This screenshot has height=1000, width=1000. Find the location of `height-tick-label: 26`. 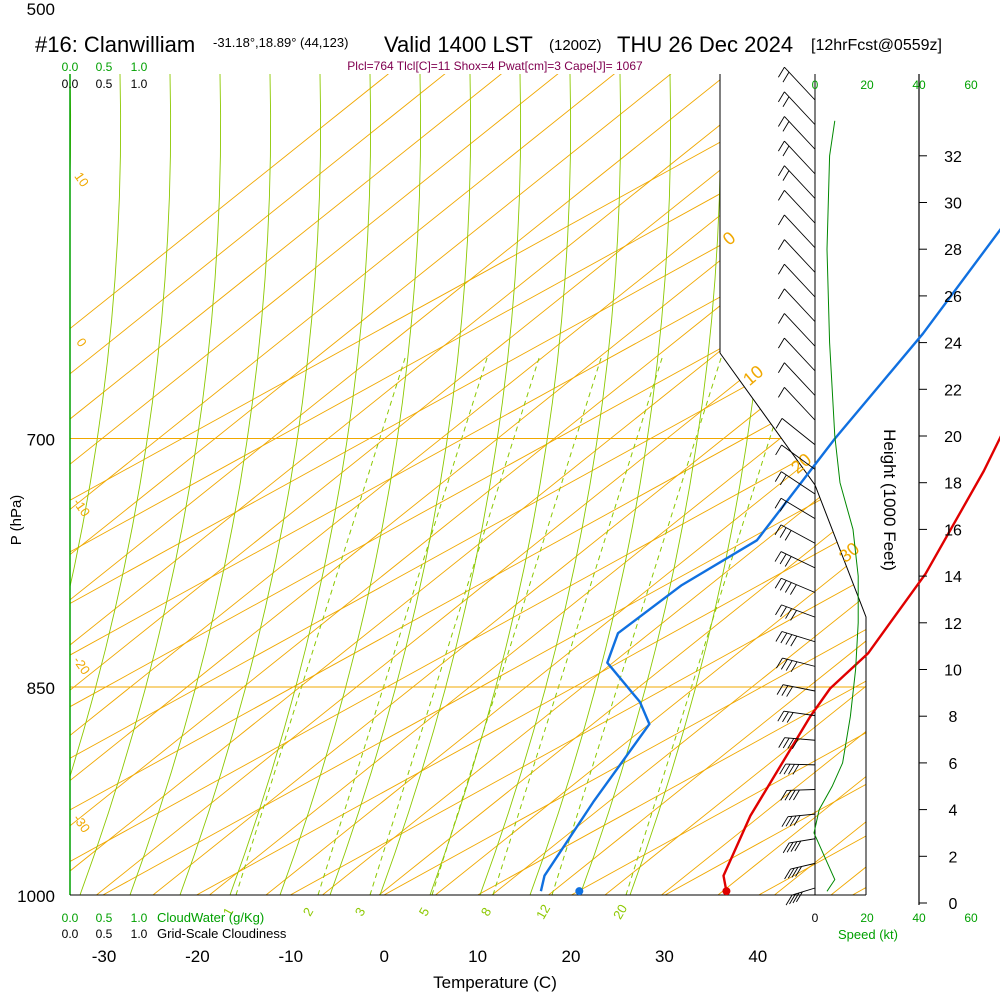

height-tick-label: 26 is located at coordinates (953, 297).